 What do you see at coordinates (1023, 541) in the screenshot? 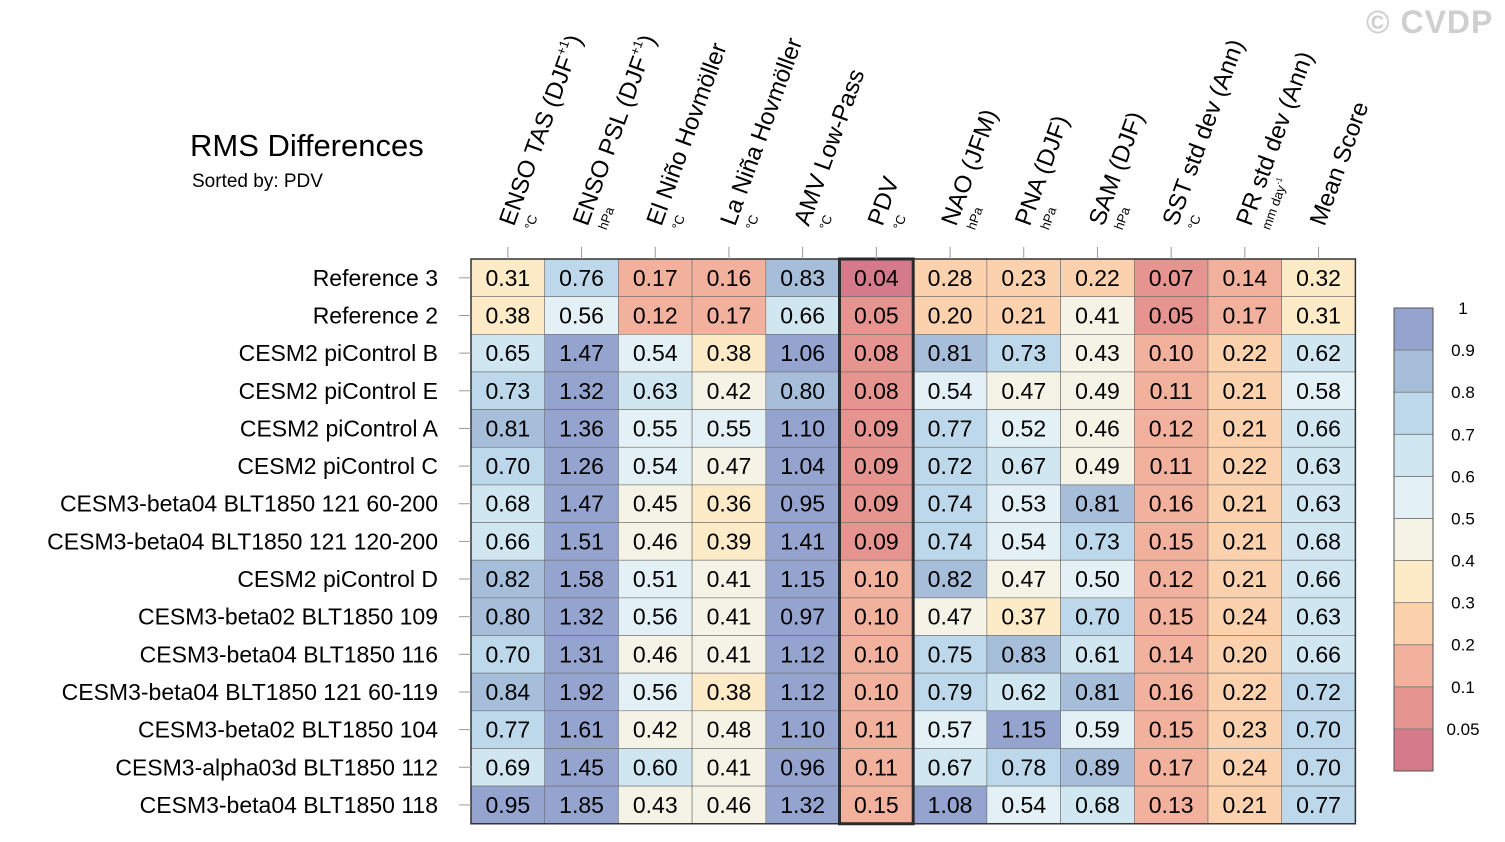
I see `heatmap-cell-cesm3-beta04-blt1850-121-120-200-pna-djf` at bounding box center [1023, 541].